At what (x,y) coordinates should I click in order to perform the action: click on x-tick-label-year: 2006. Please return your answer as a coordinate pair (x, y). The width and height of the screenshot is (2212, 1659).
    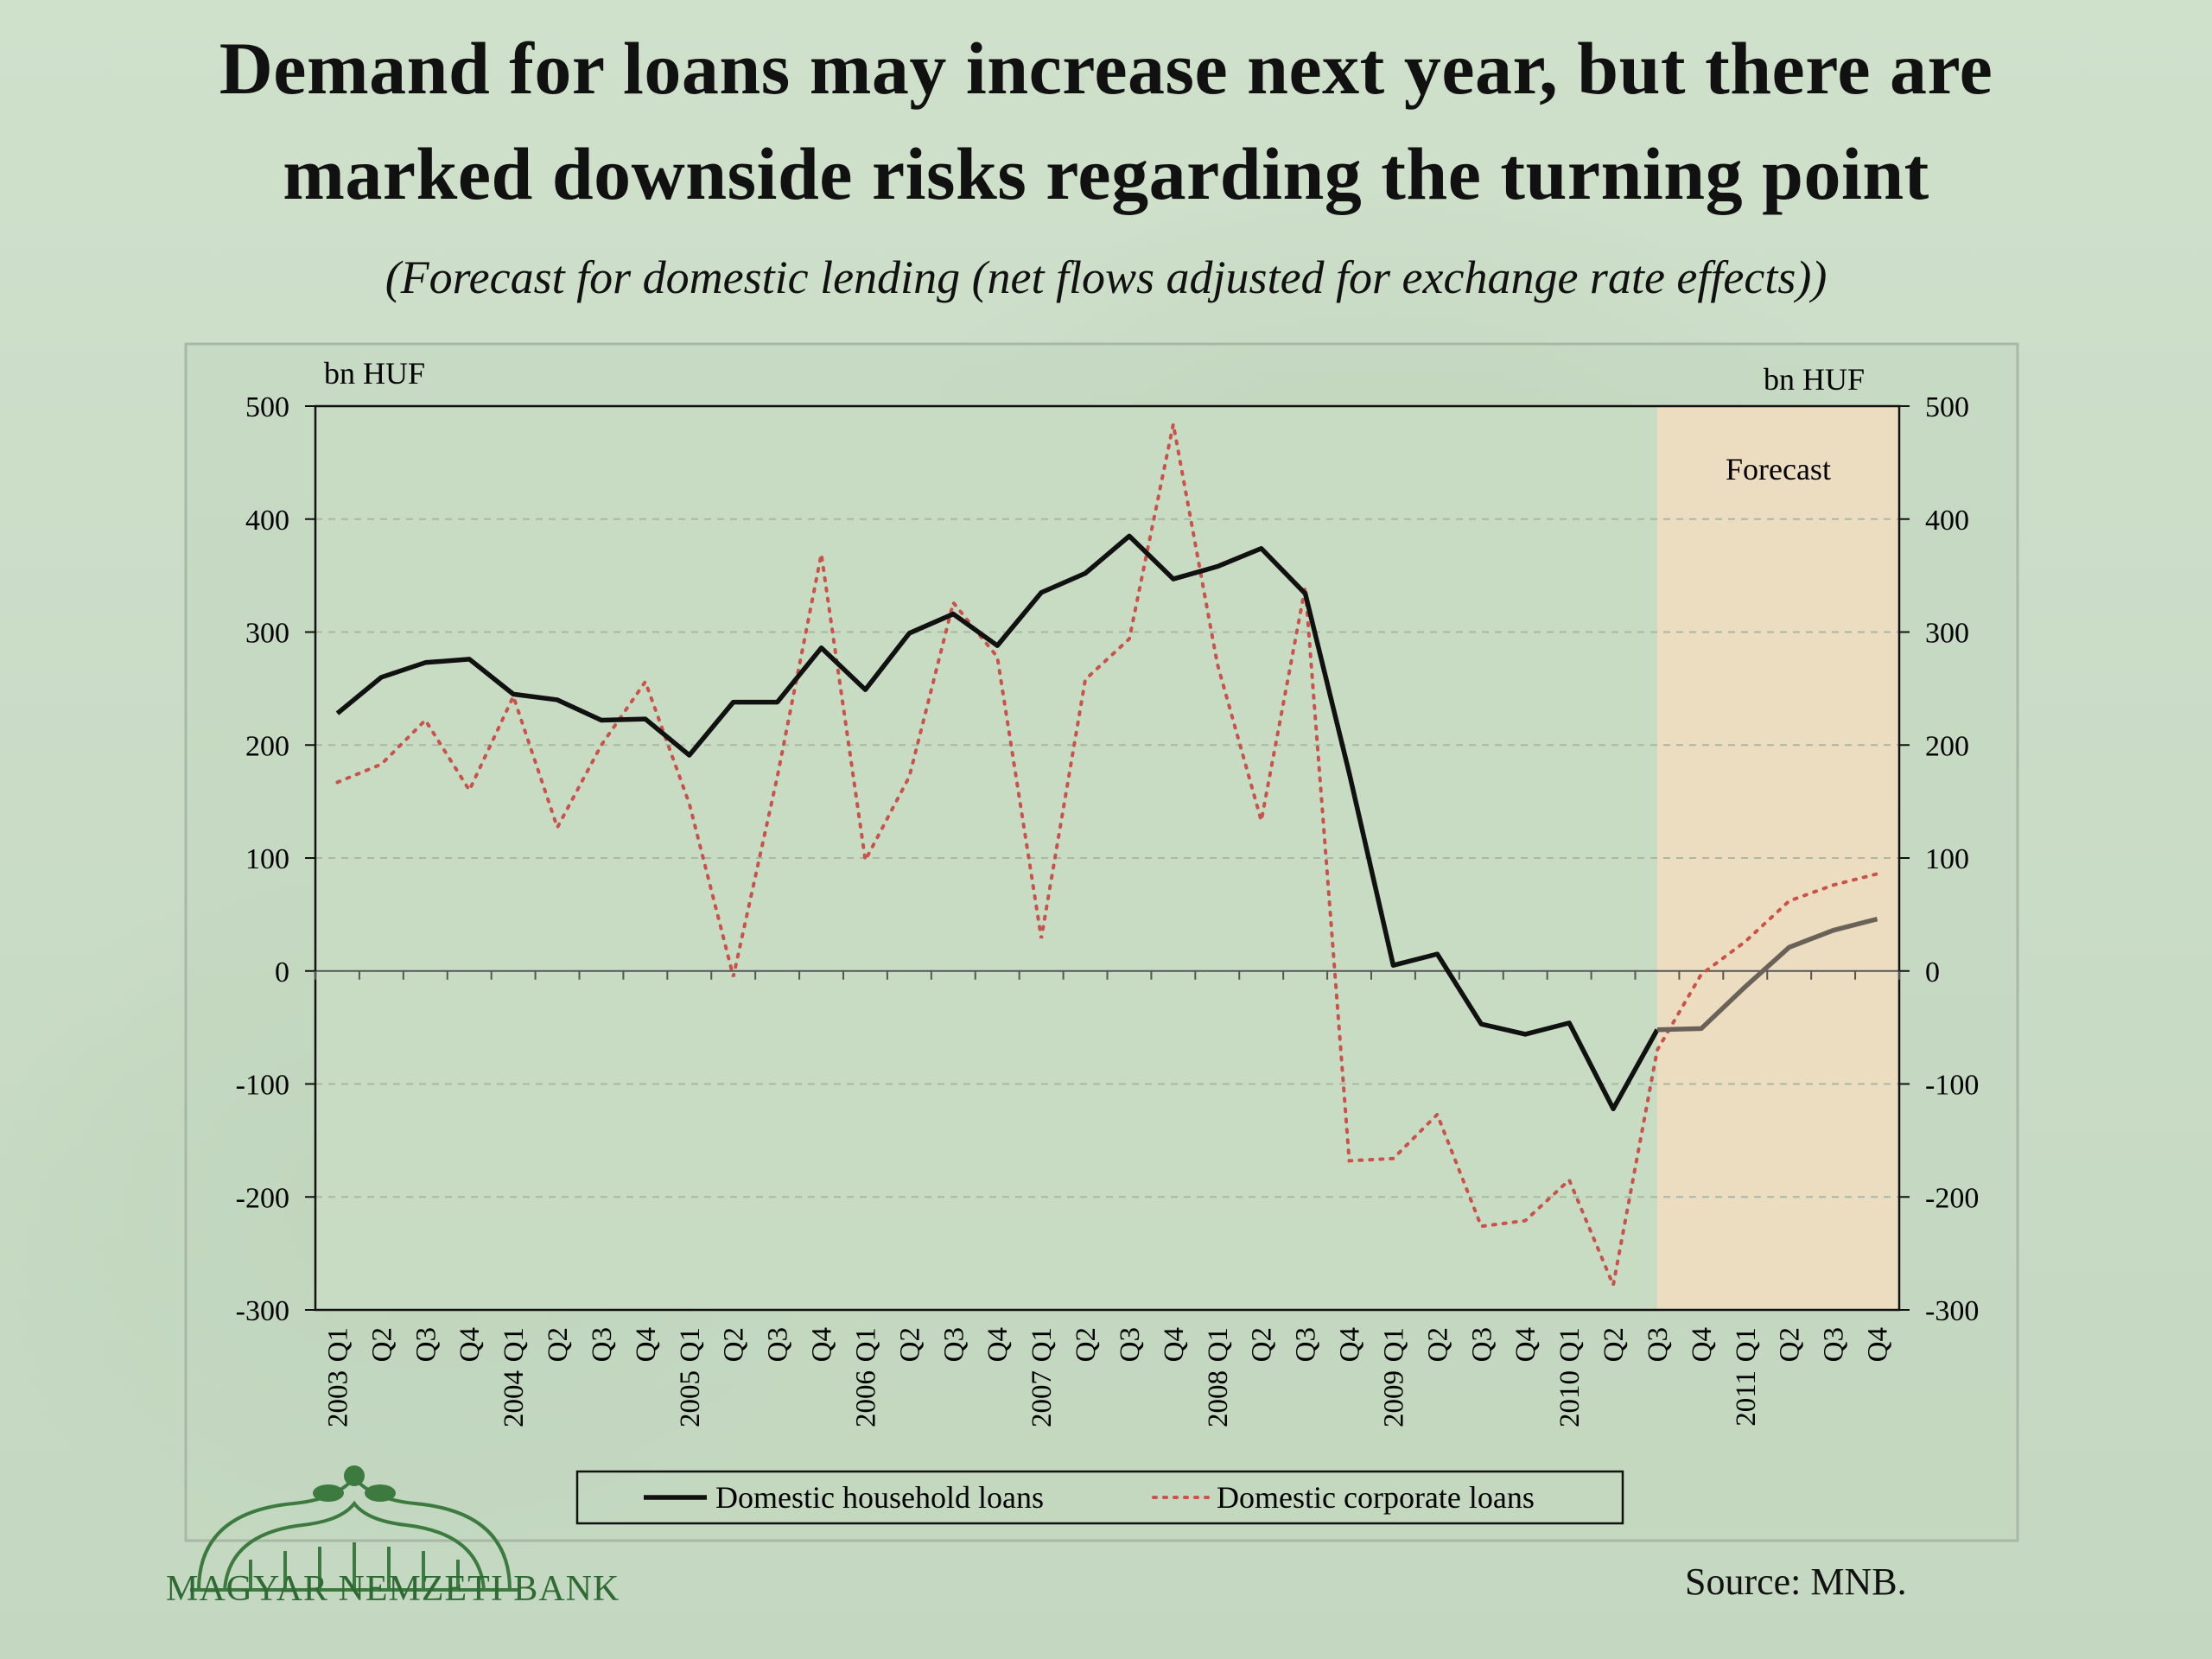
    Looking at the image, I should click on (865, 1398).